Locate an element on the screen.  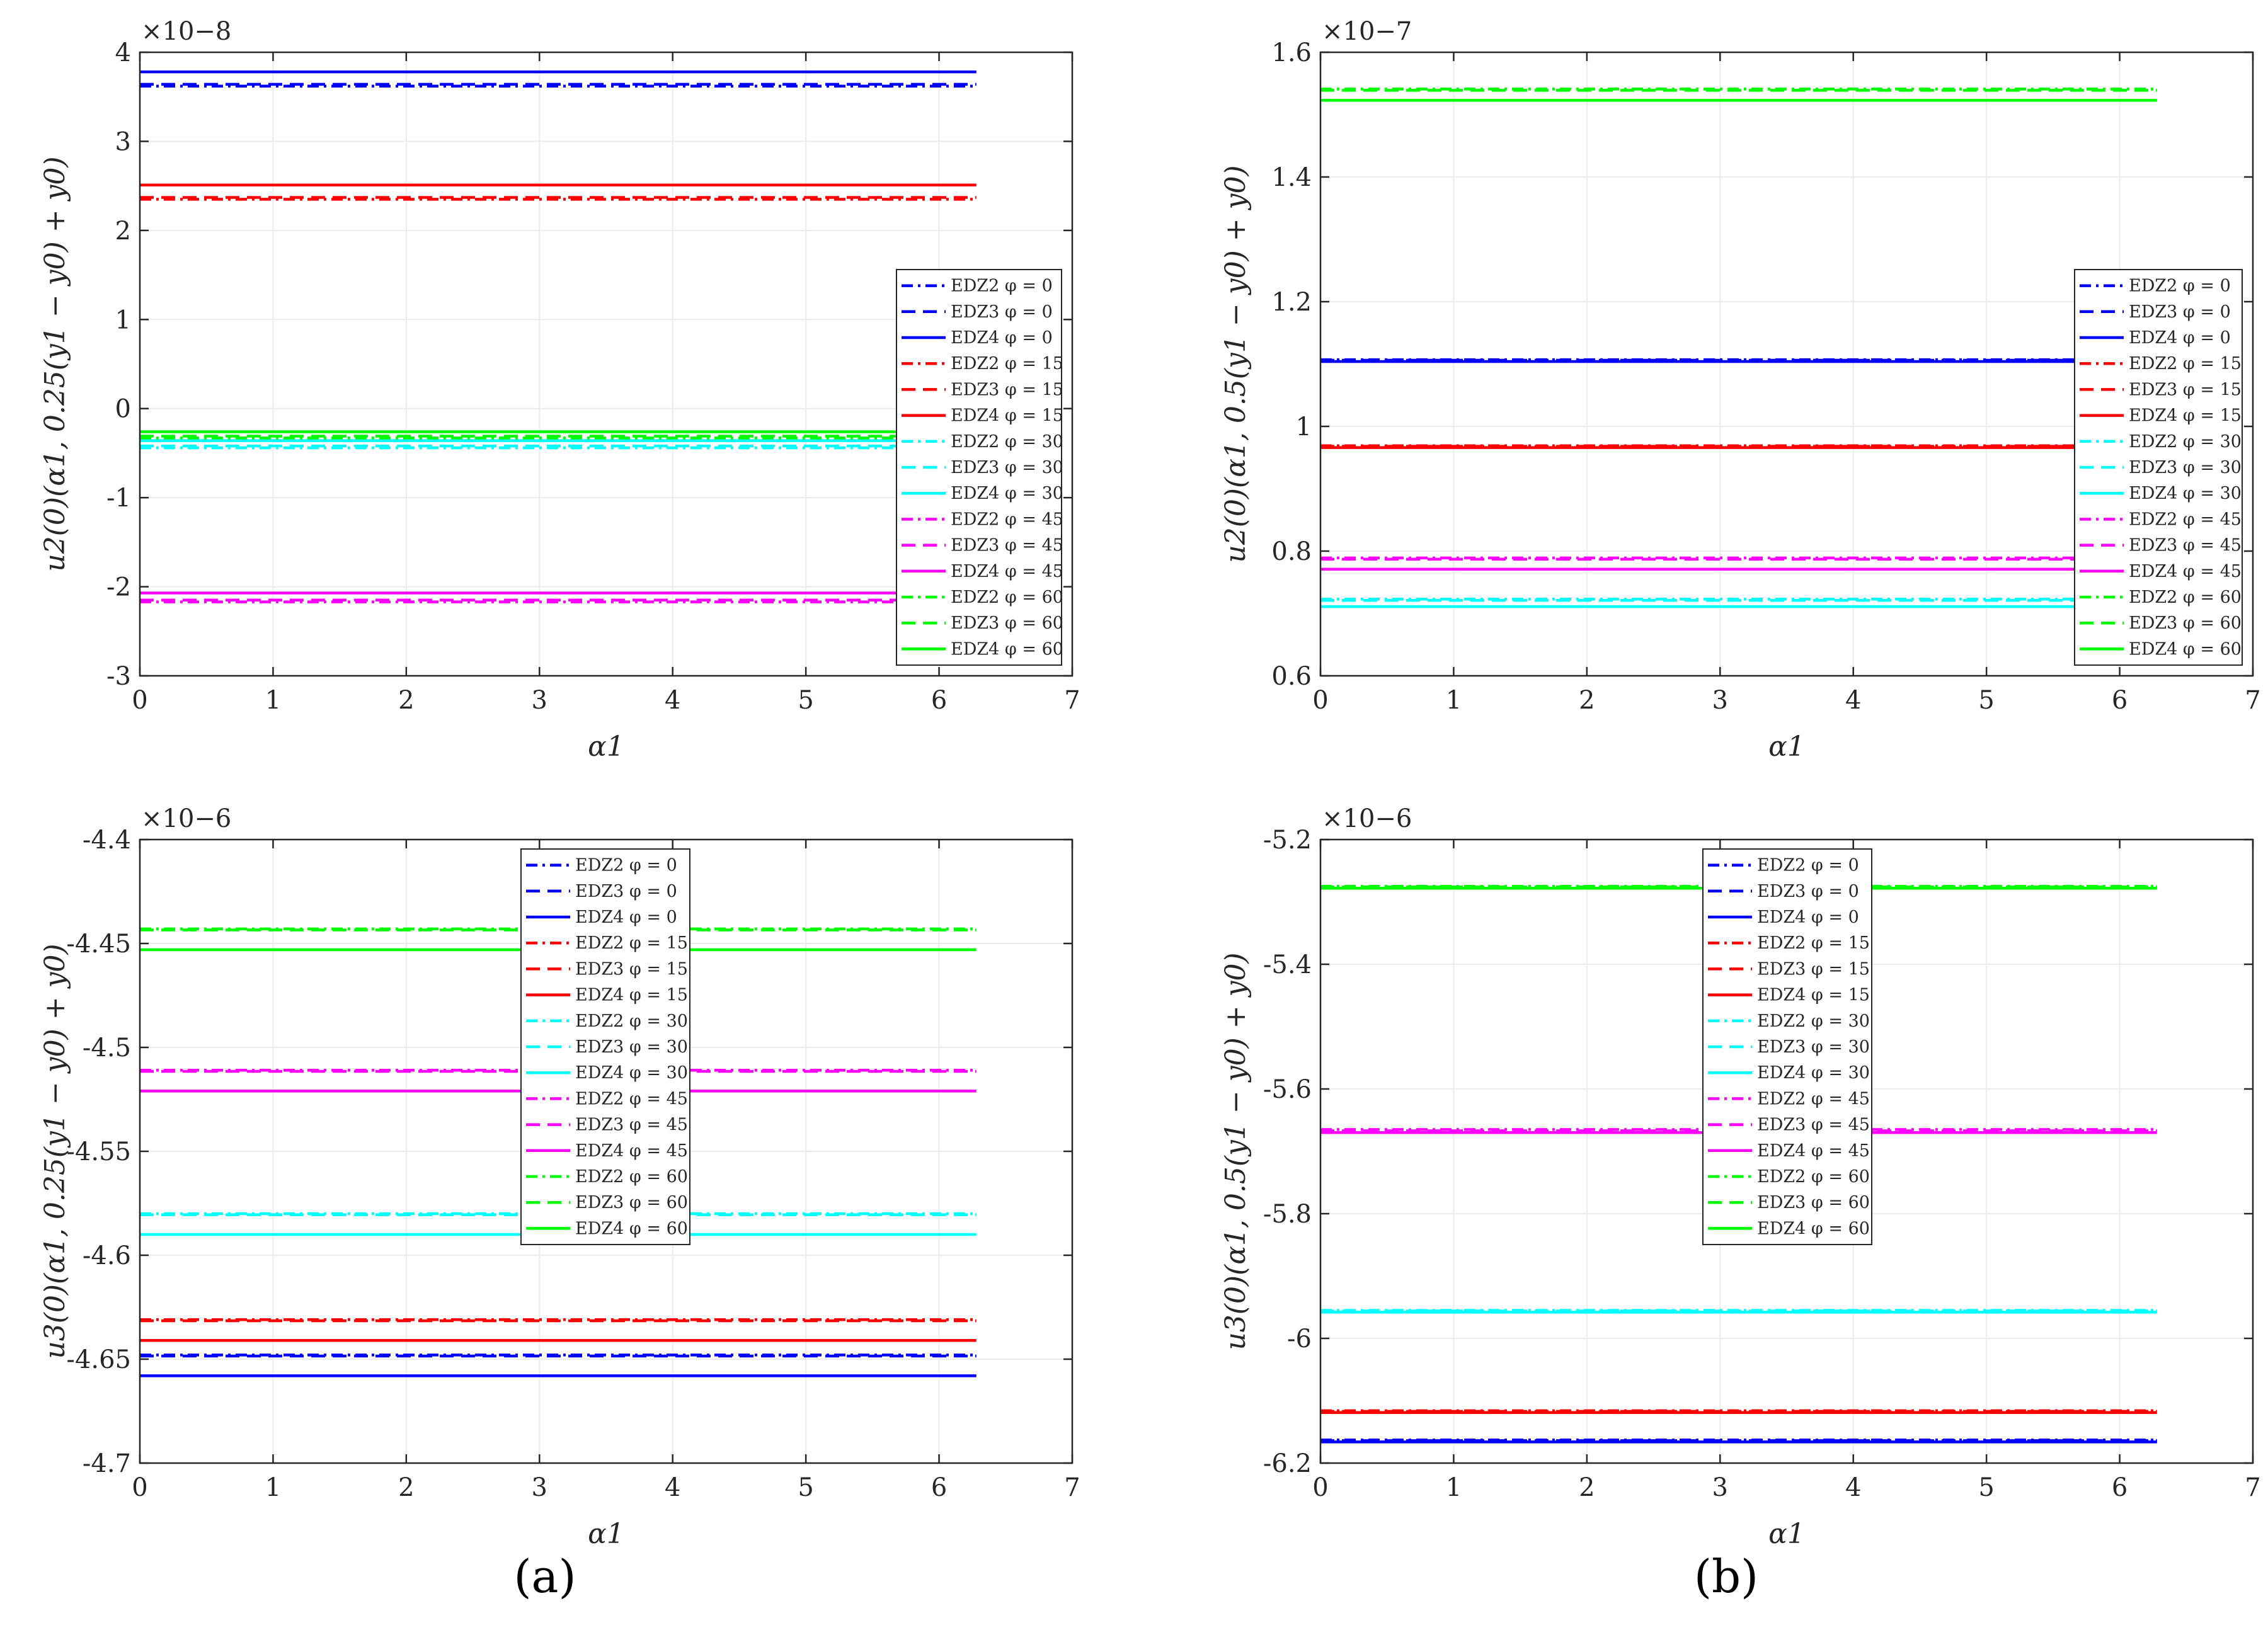
chart-bottom-left-xtick-label-4: 4 is located at coordinates (672, 1487).